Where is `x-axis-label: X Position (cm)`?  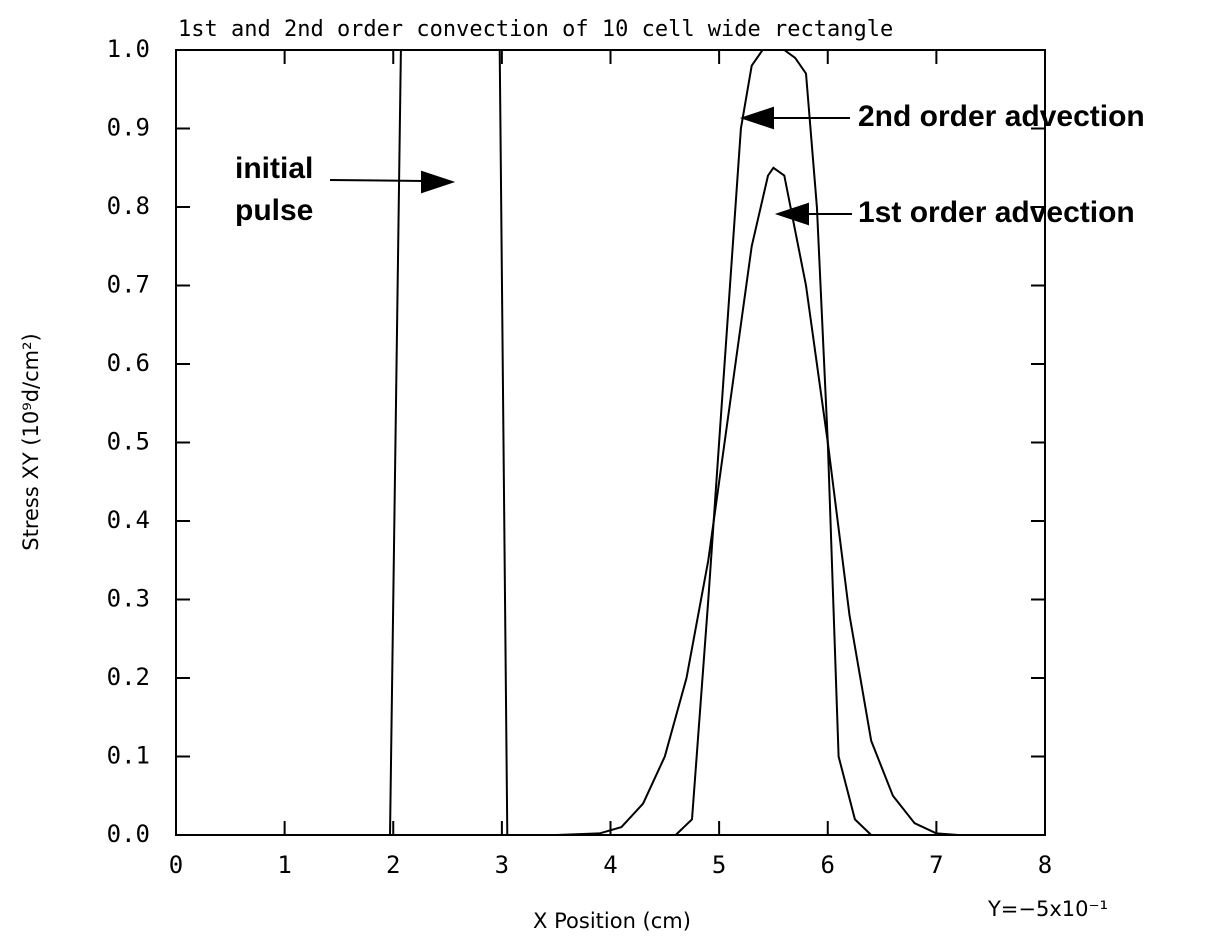 x-axis-label: X Position (cm) is located at coordinates (612, 921).